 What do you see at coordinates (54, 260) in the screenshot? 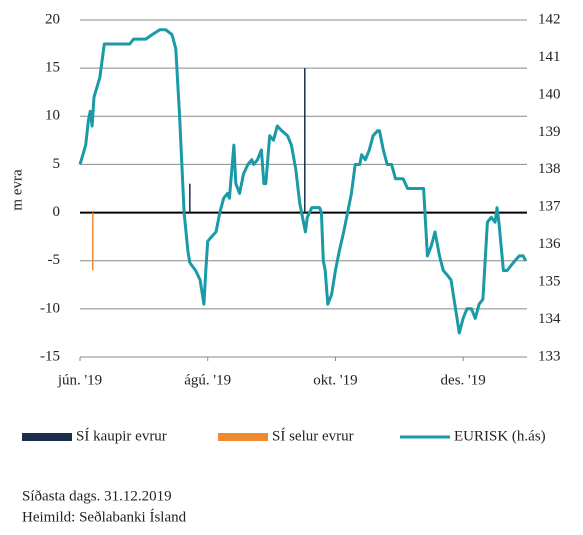
I see `y-tick-label: -5` at bounding box center [54, 260].